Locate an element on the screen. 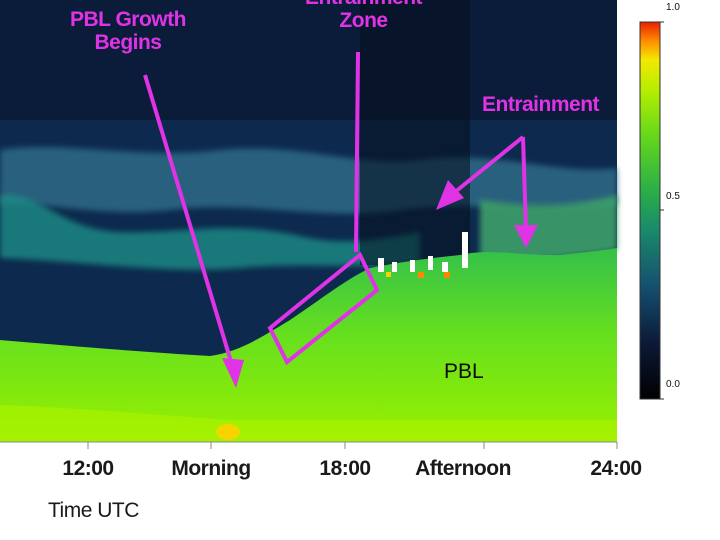 Image resolution: width=720 pixels, height=540 pixels. heatmap-entrainment-streaks is located at coordinates (415, 132).